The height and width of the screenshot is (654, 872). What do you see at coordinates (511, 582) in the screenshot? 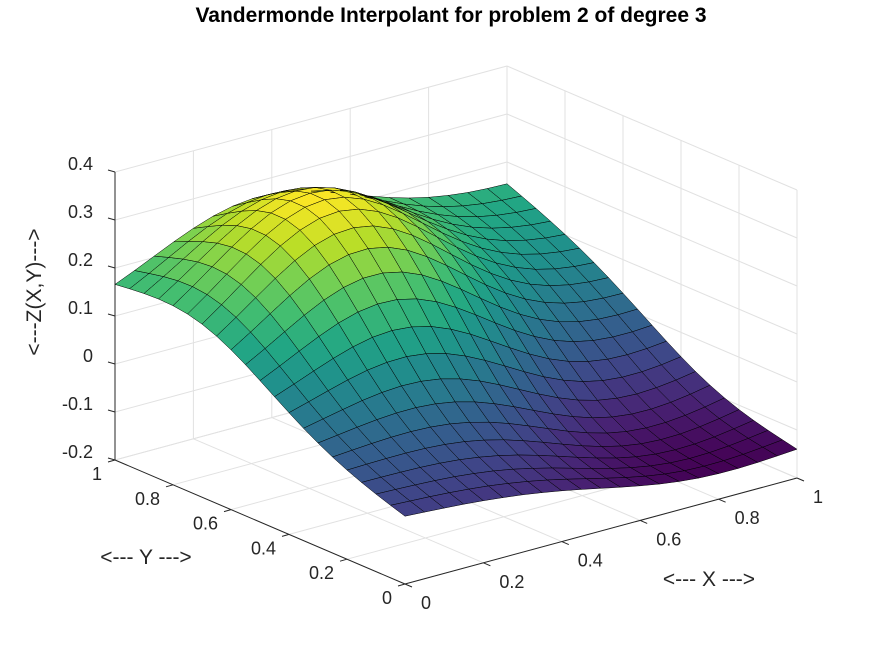
I see `x-tick-label: 0.2` at bounding box center [511, 582].